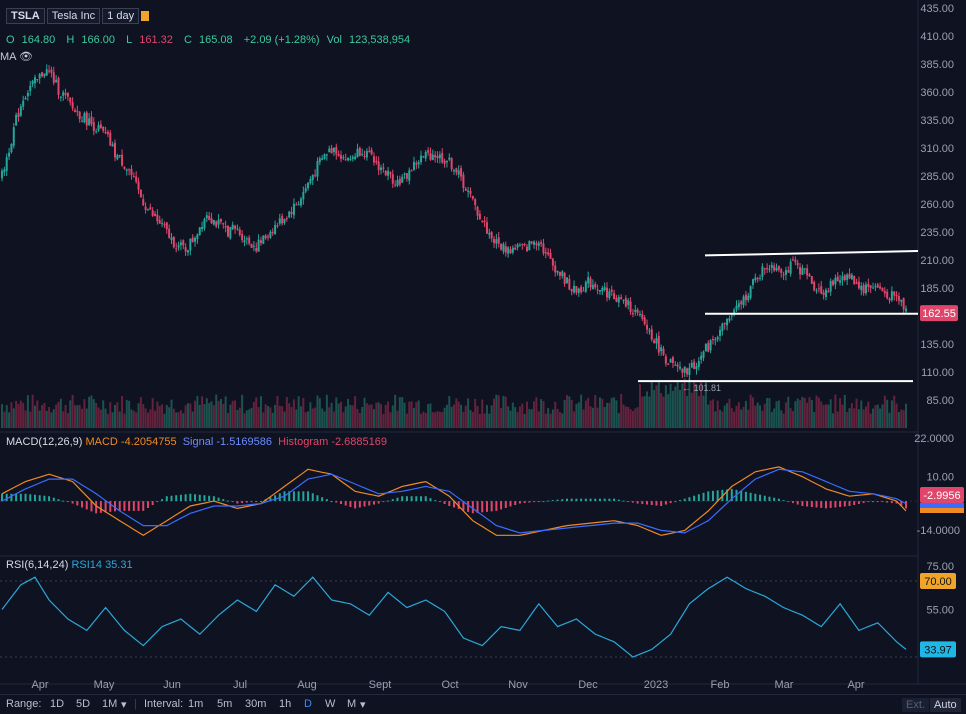  I want to click on interval-chip: 1 day, so click(121, 16).